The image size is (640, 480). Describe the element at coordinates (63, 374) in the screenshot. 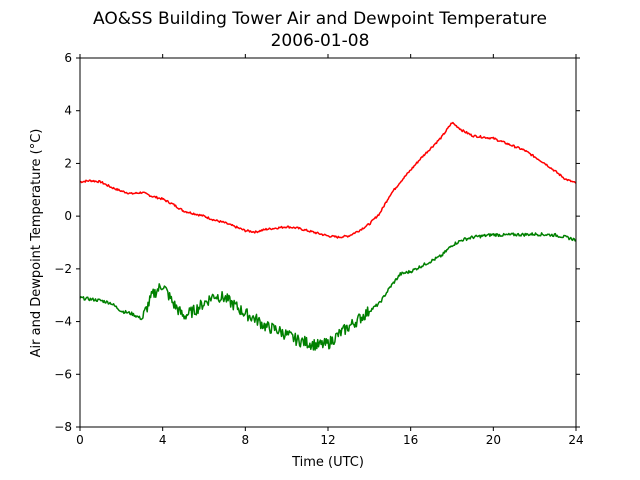

I see `y-tick-label: −6` at that location.